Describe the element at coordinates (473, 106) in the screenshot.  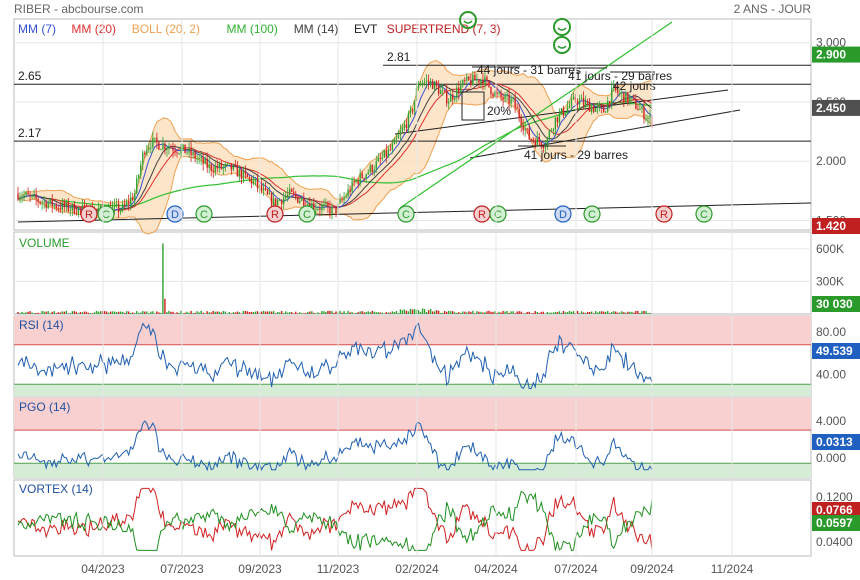
I see `percent-box` at that location.